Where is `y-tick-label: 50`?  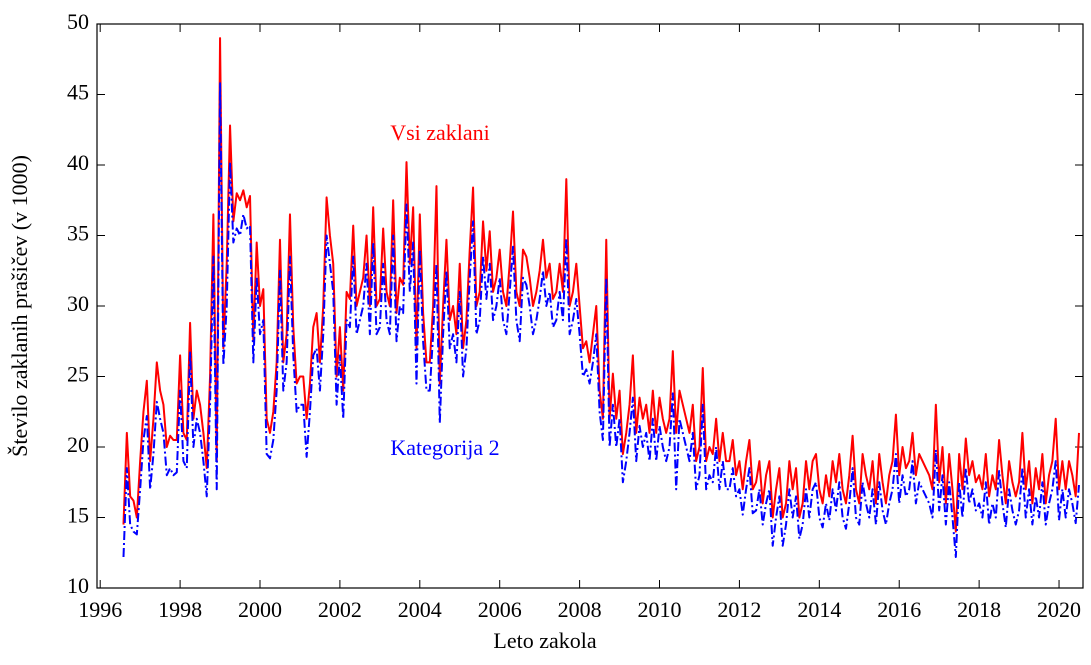 y-tick-label: 50 is located at coordinates (78, 21).